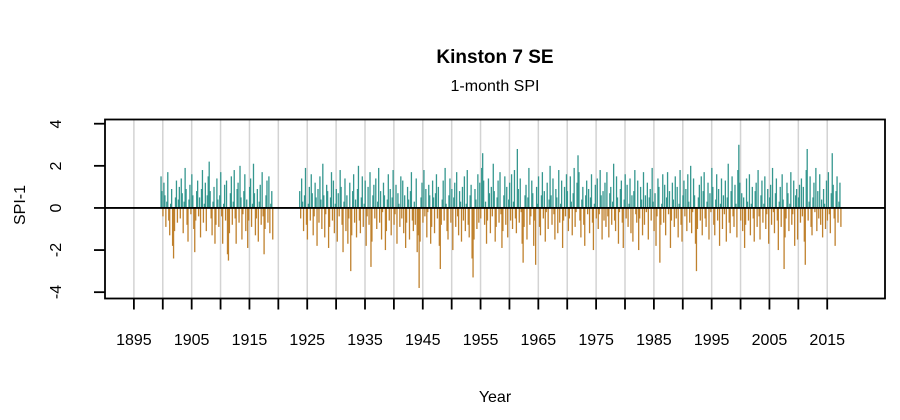  Describe the element at coordinates (422, 340) in the screenshot. I see `x-tick-label: 1945` at that location.